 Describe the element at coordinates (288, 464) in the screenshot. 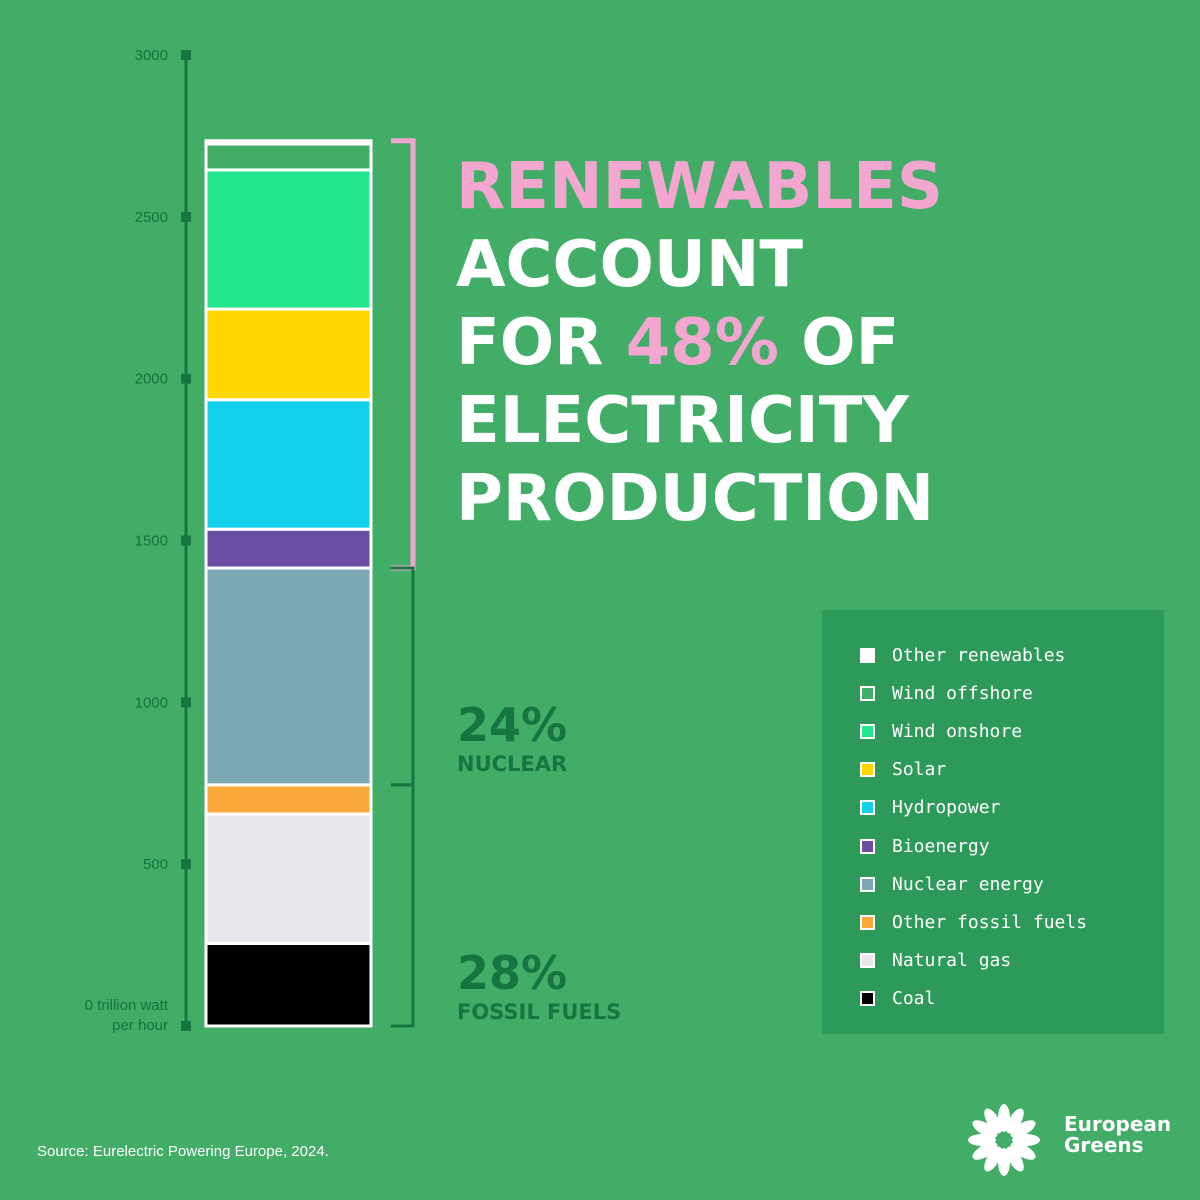

I see `bar-segment-hydropower` at that location.